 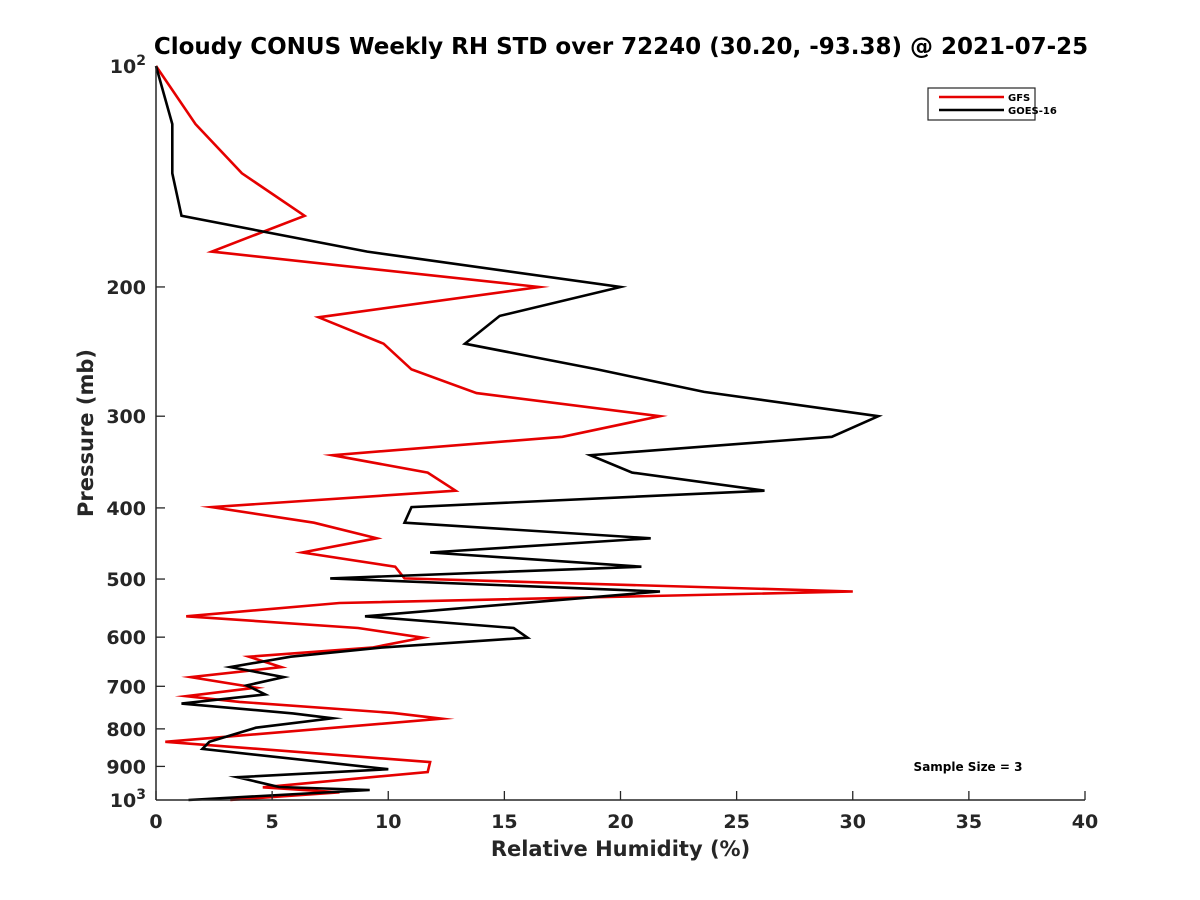 I want to click on legend-box, so click(x=981, y=104).